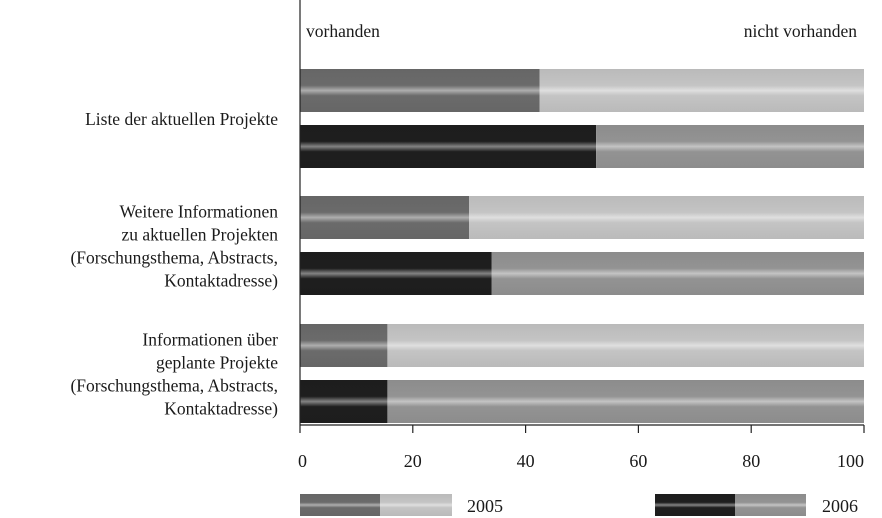  What do you see at coordinates (840, 506) in the screenshot?
I see `legend-label-2006: 2006` at bounding box center [840, 506].